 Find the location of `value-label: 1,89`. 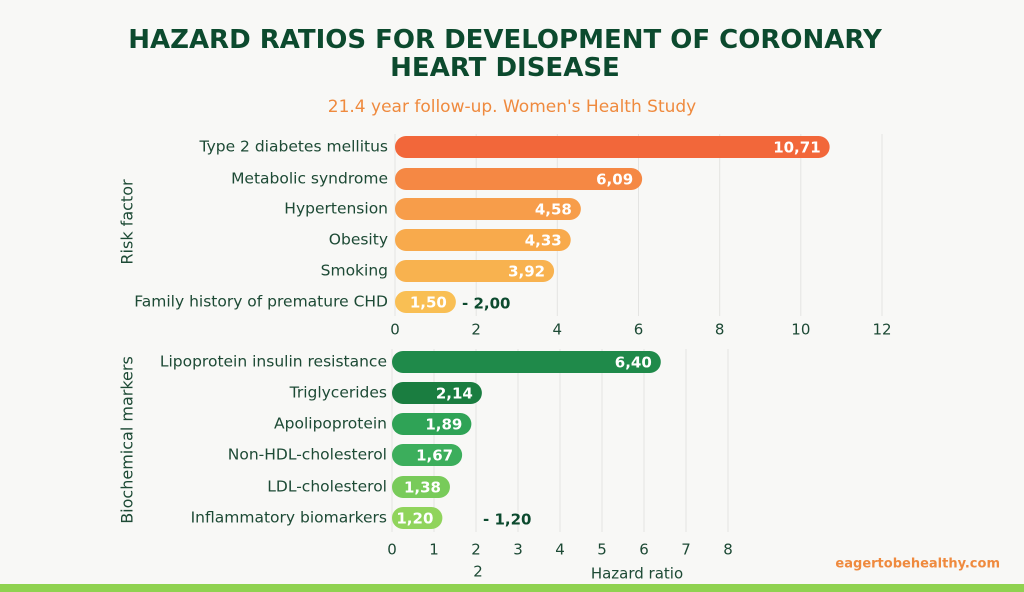

value-label: 1,89 is located at coordinates (443, 425).